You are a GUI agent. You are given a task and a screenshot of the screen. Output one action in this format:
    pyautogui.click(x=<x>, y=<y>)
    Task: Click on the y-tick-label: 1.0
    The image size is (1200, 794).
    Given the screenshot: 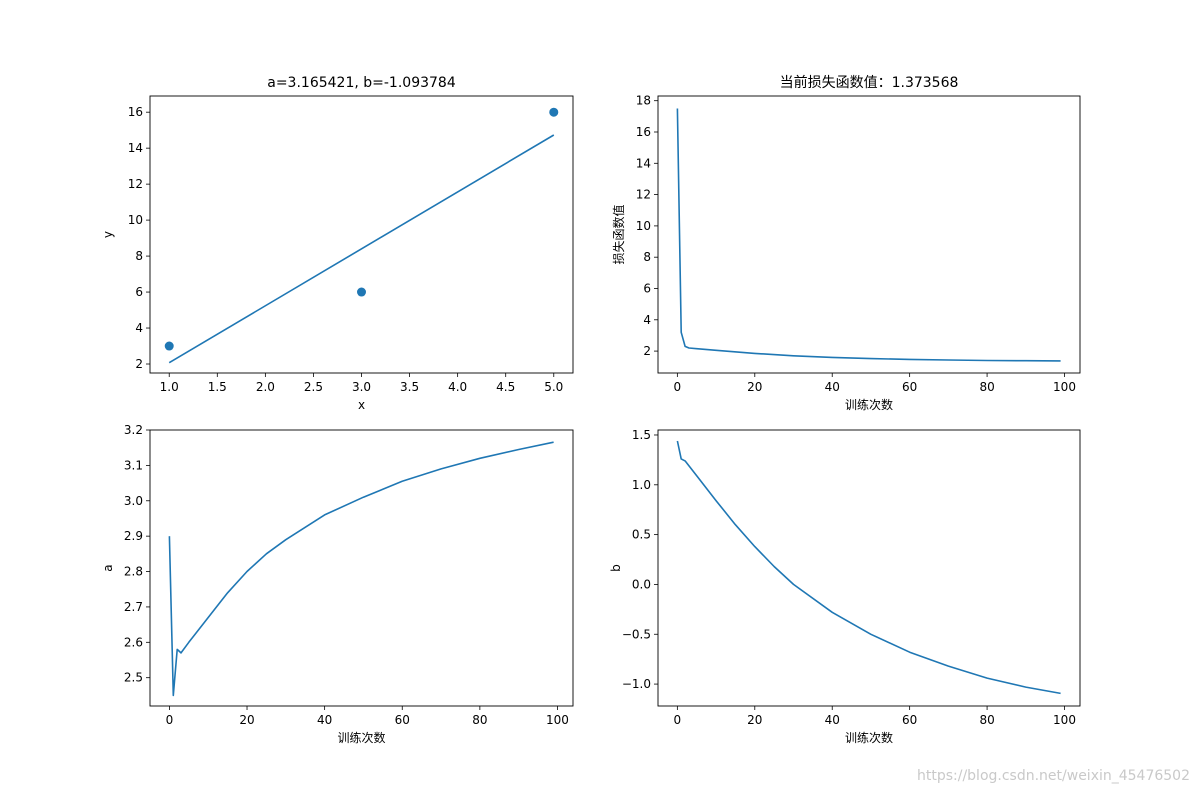 What is the action you would take?
    pyautogui.click(x=641, y=485)
    